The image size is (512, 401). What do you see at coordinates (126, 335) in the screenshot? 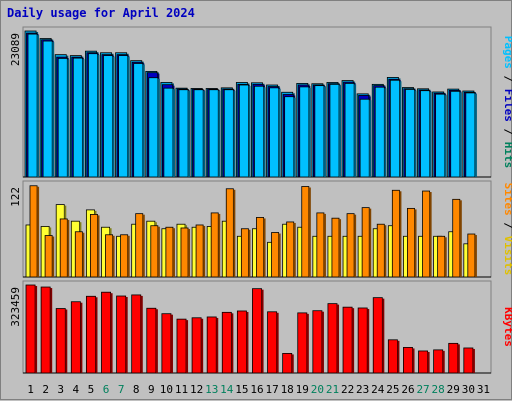
I see `kbytes-bar-7-shade` at bounding box center [126, 335].